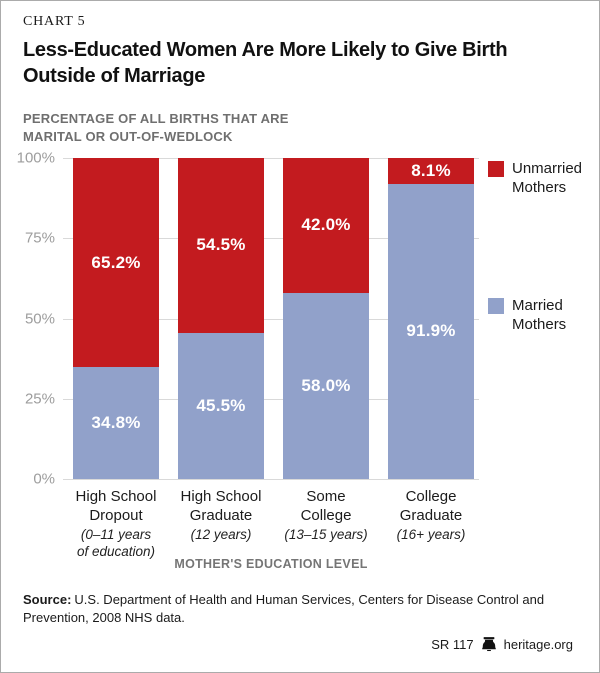 Image resolution: width=600 pixels, height=673 pixels. I want to click on x-tick-sublabel: (13–15 years), so click(326, 534).